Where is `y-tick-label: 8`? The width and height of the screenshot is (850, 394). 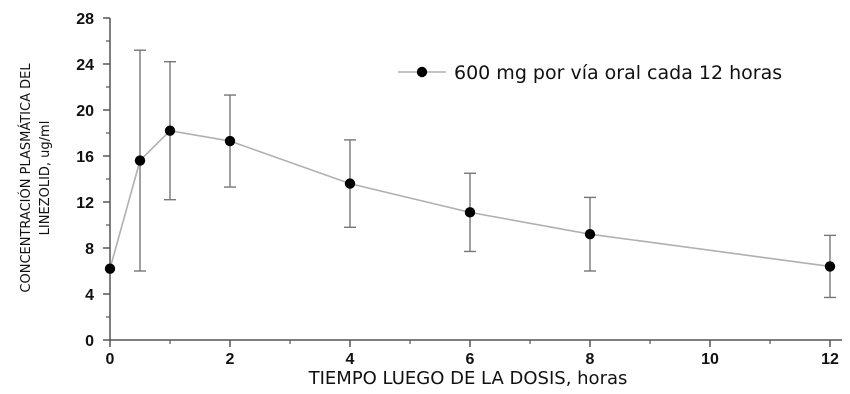 y-tick-label: 8 is located at coordinates (89, 249).